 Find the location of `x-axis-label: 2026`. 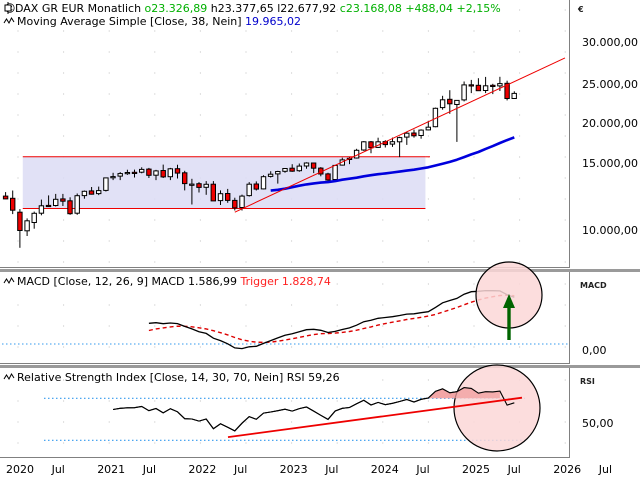

x-axis-label: 2026 is located at coordinates (567, 469).